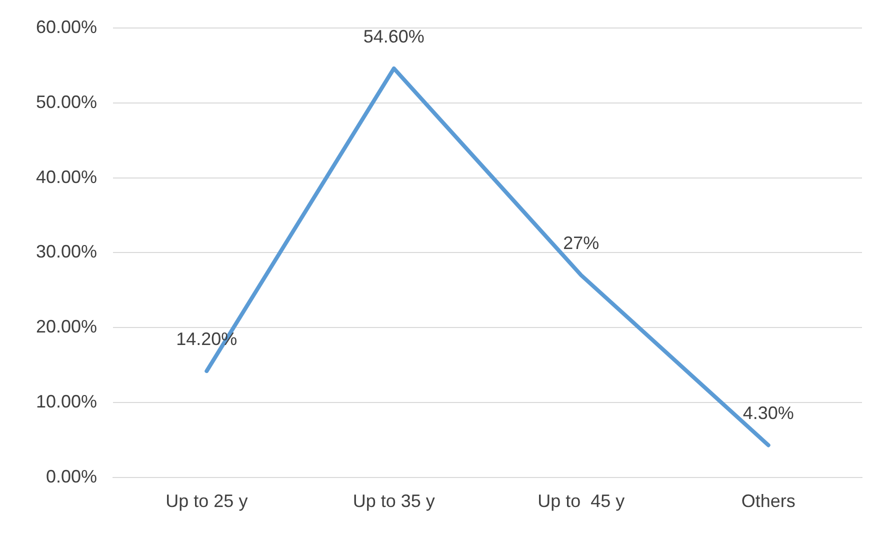  I want to click on y-tick-label: 50.00%, so click(67, 102).